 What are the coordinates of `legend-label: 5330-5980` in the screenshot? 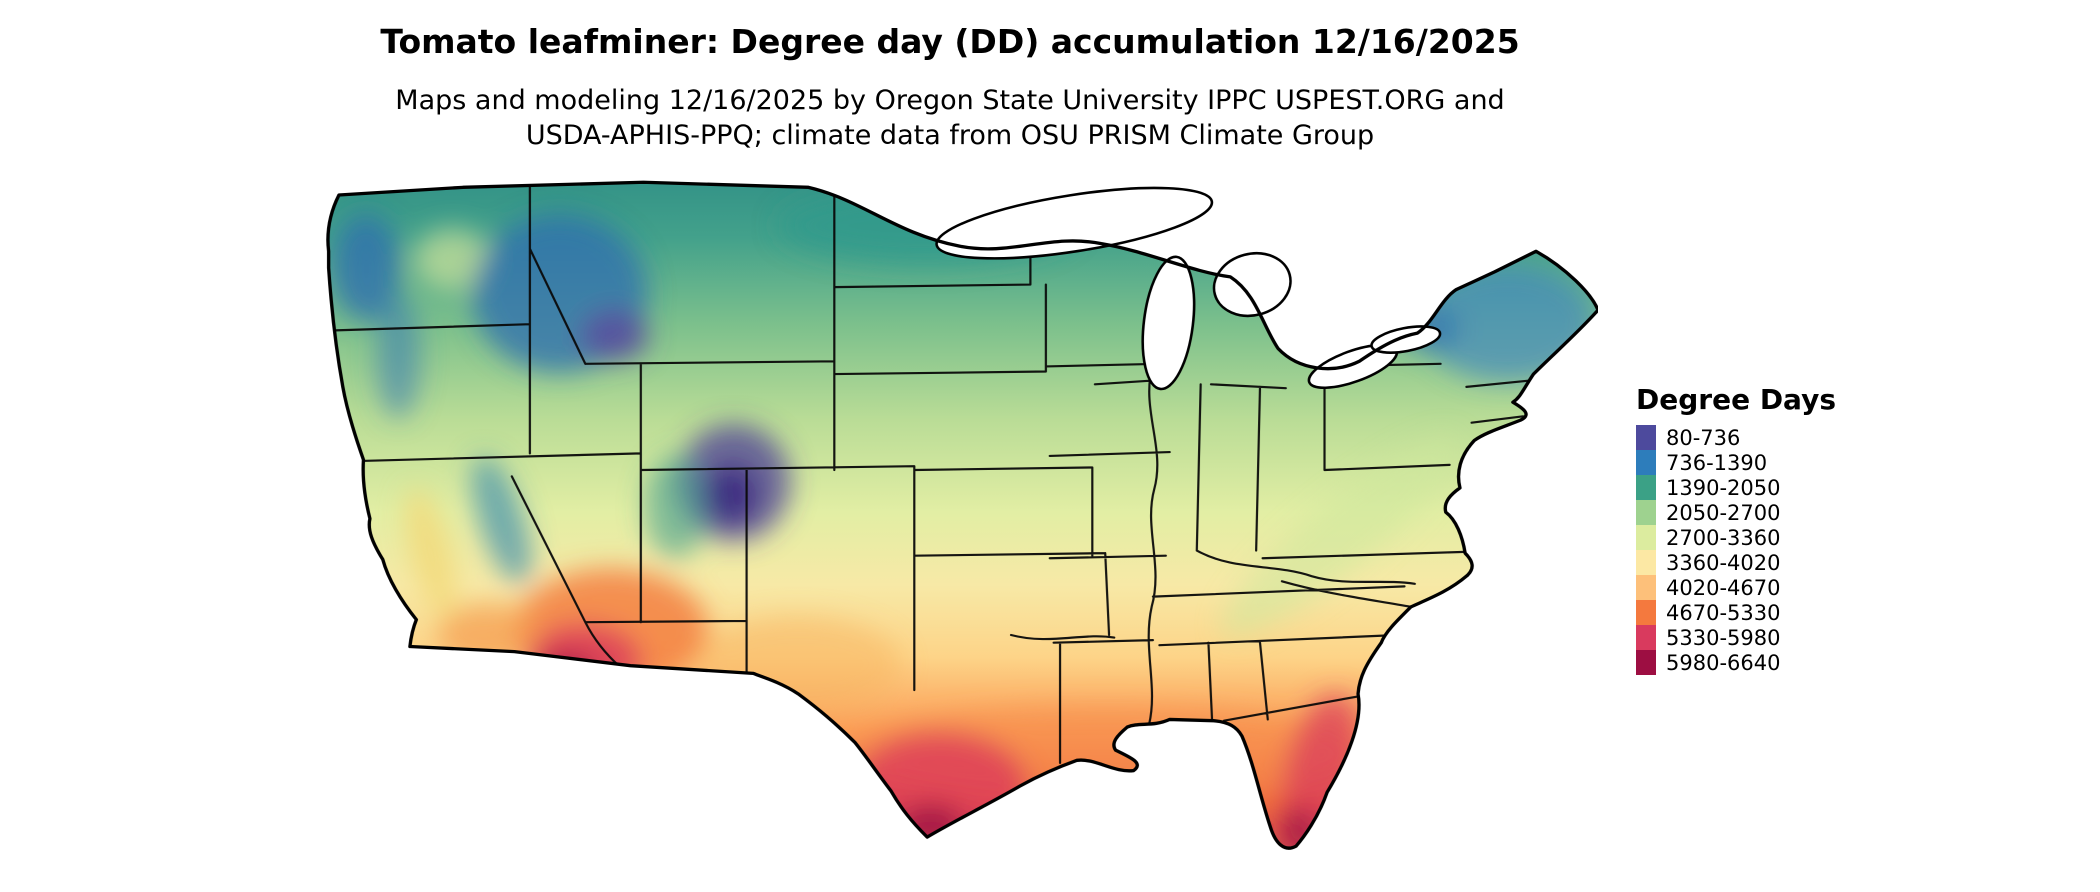 It's located at (1723, 637).